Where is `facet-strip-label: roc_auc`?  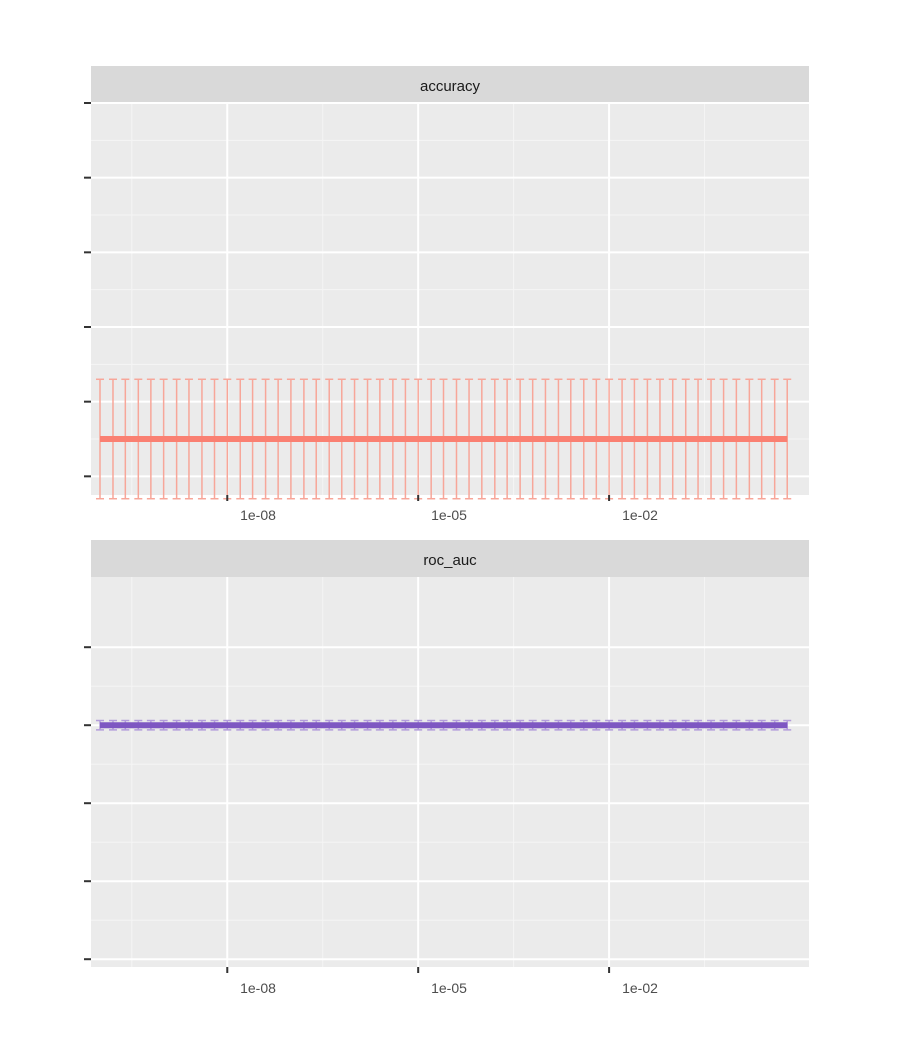
facet-strip-label: roc_auc is located at coordinates (450, 560).